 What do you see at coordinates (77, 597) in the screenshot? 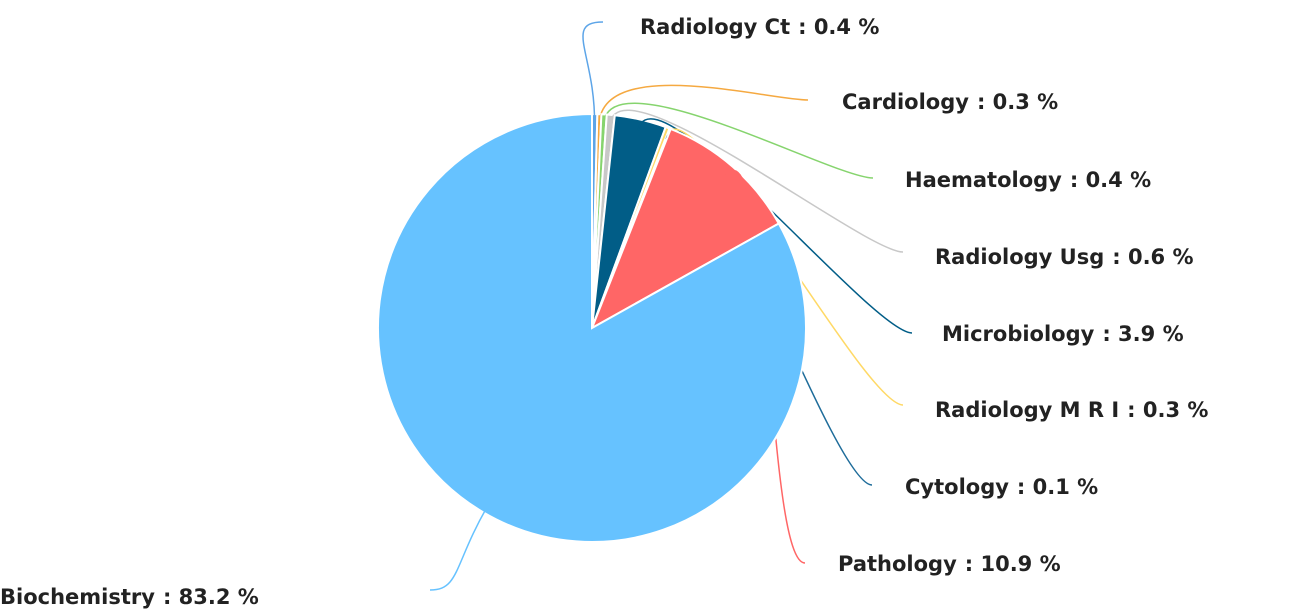
I see `slice-name: Biochemistry` at bounding box center [77, 597].